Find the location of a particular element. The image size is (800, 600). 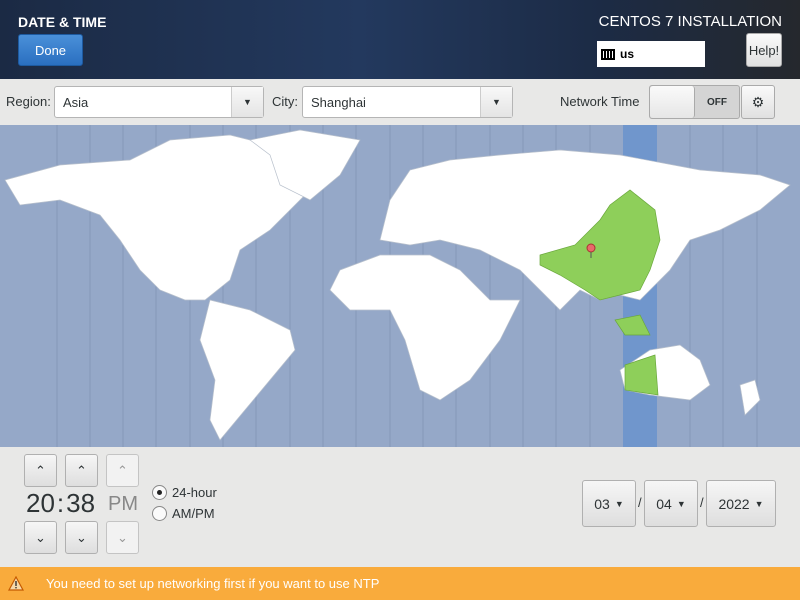

radio-button-checked is located at coordinates (159, 492).